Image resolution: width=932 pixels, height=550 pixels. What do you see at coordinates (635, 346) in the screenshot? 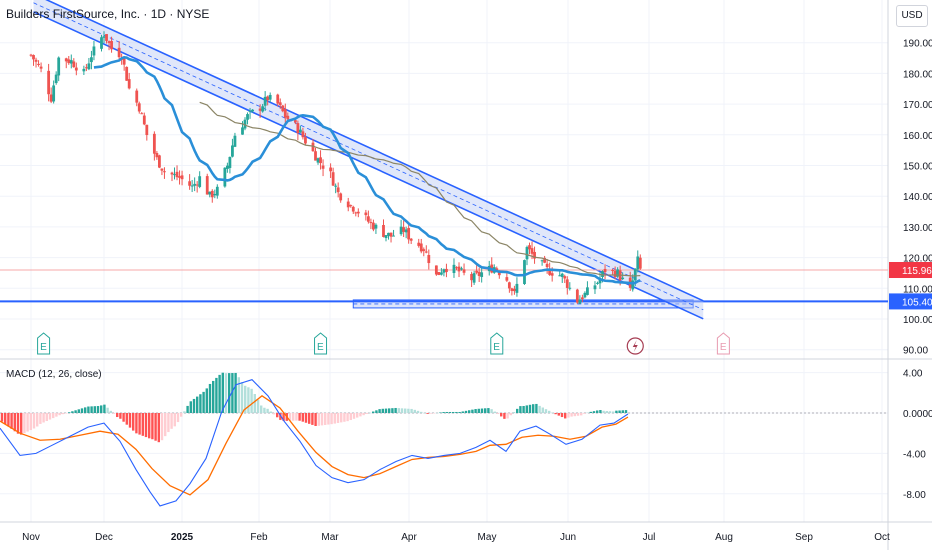
I see `dividend-marker` at bounding box center [635, 346].